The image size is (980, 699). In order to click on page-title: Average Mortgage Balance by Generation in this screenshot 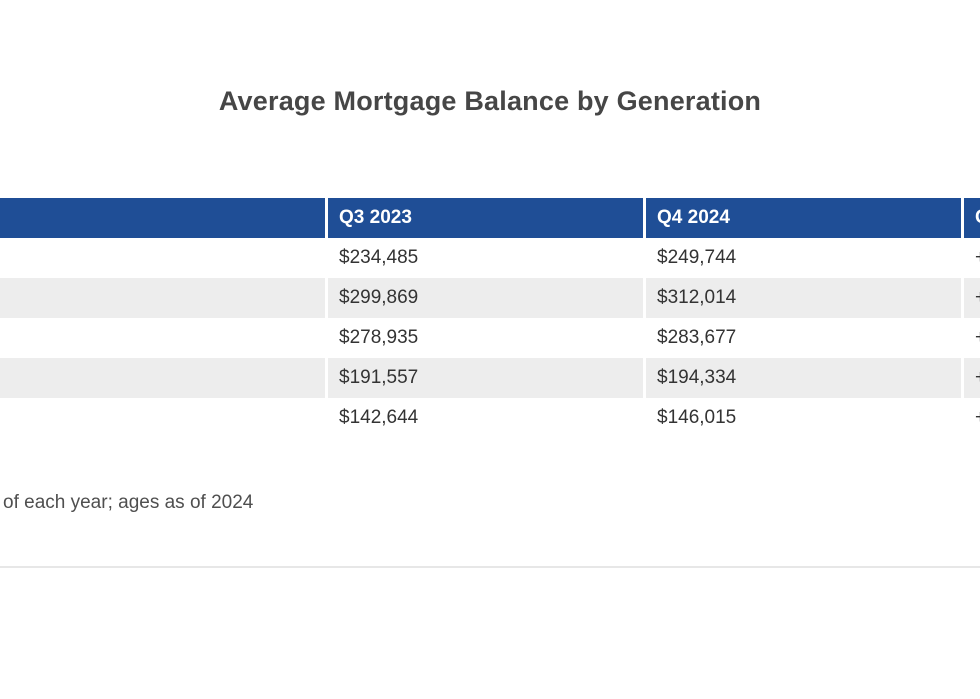, I will do `click(490, 101)`.